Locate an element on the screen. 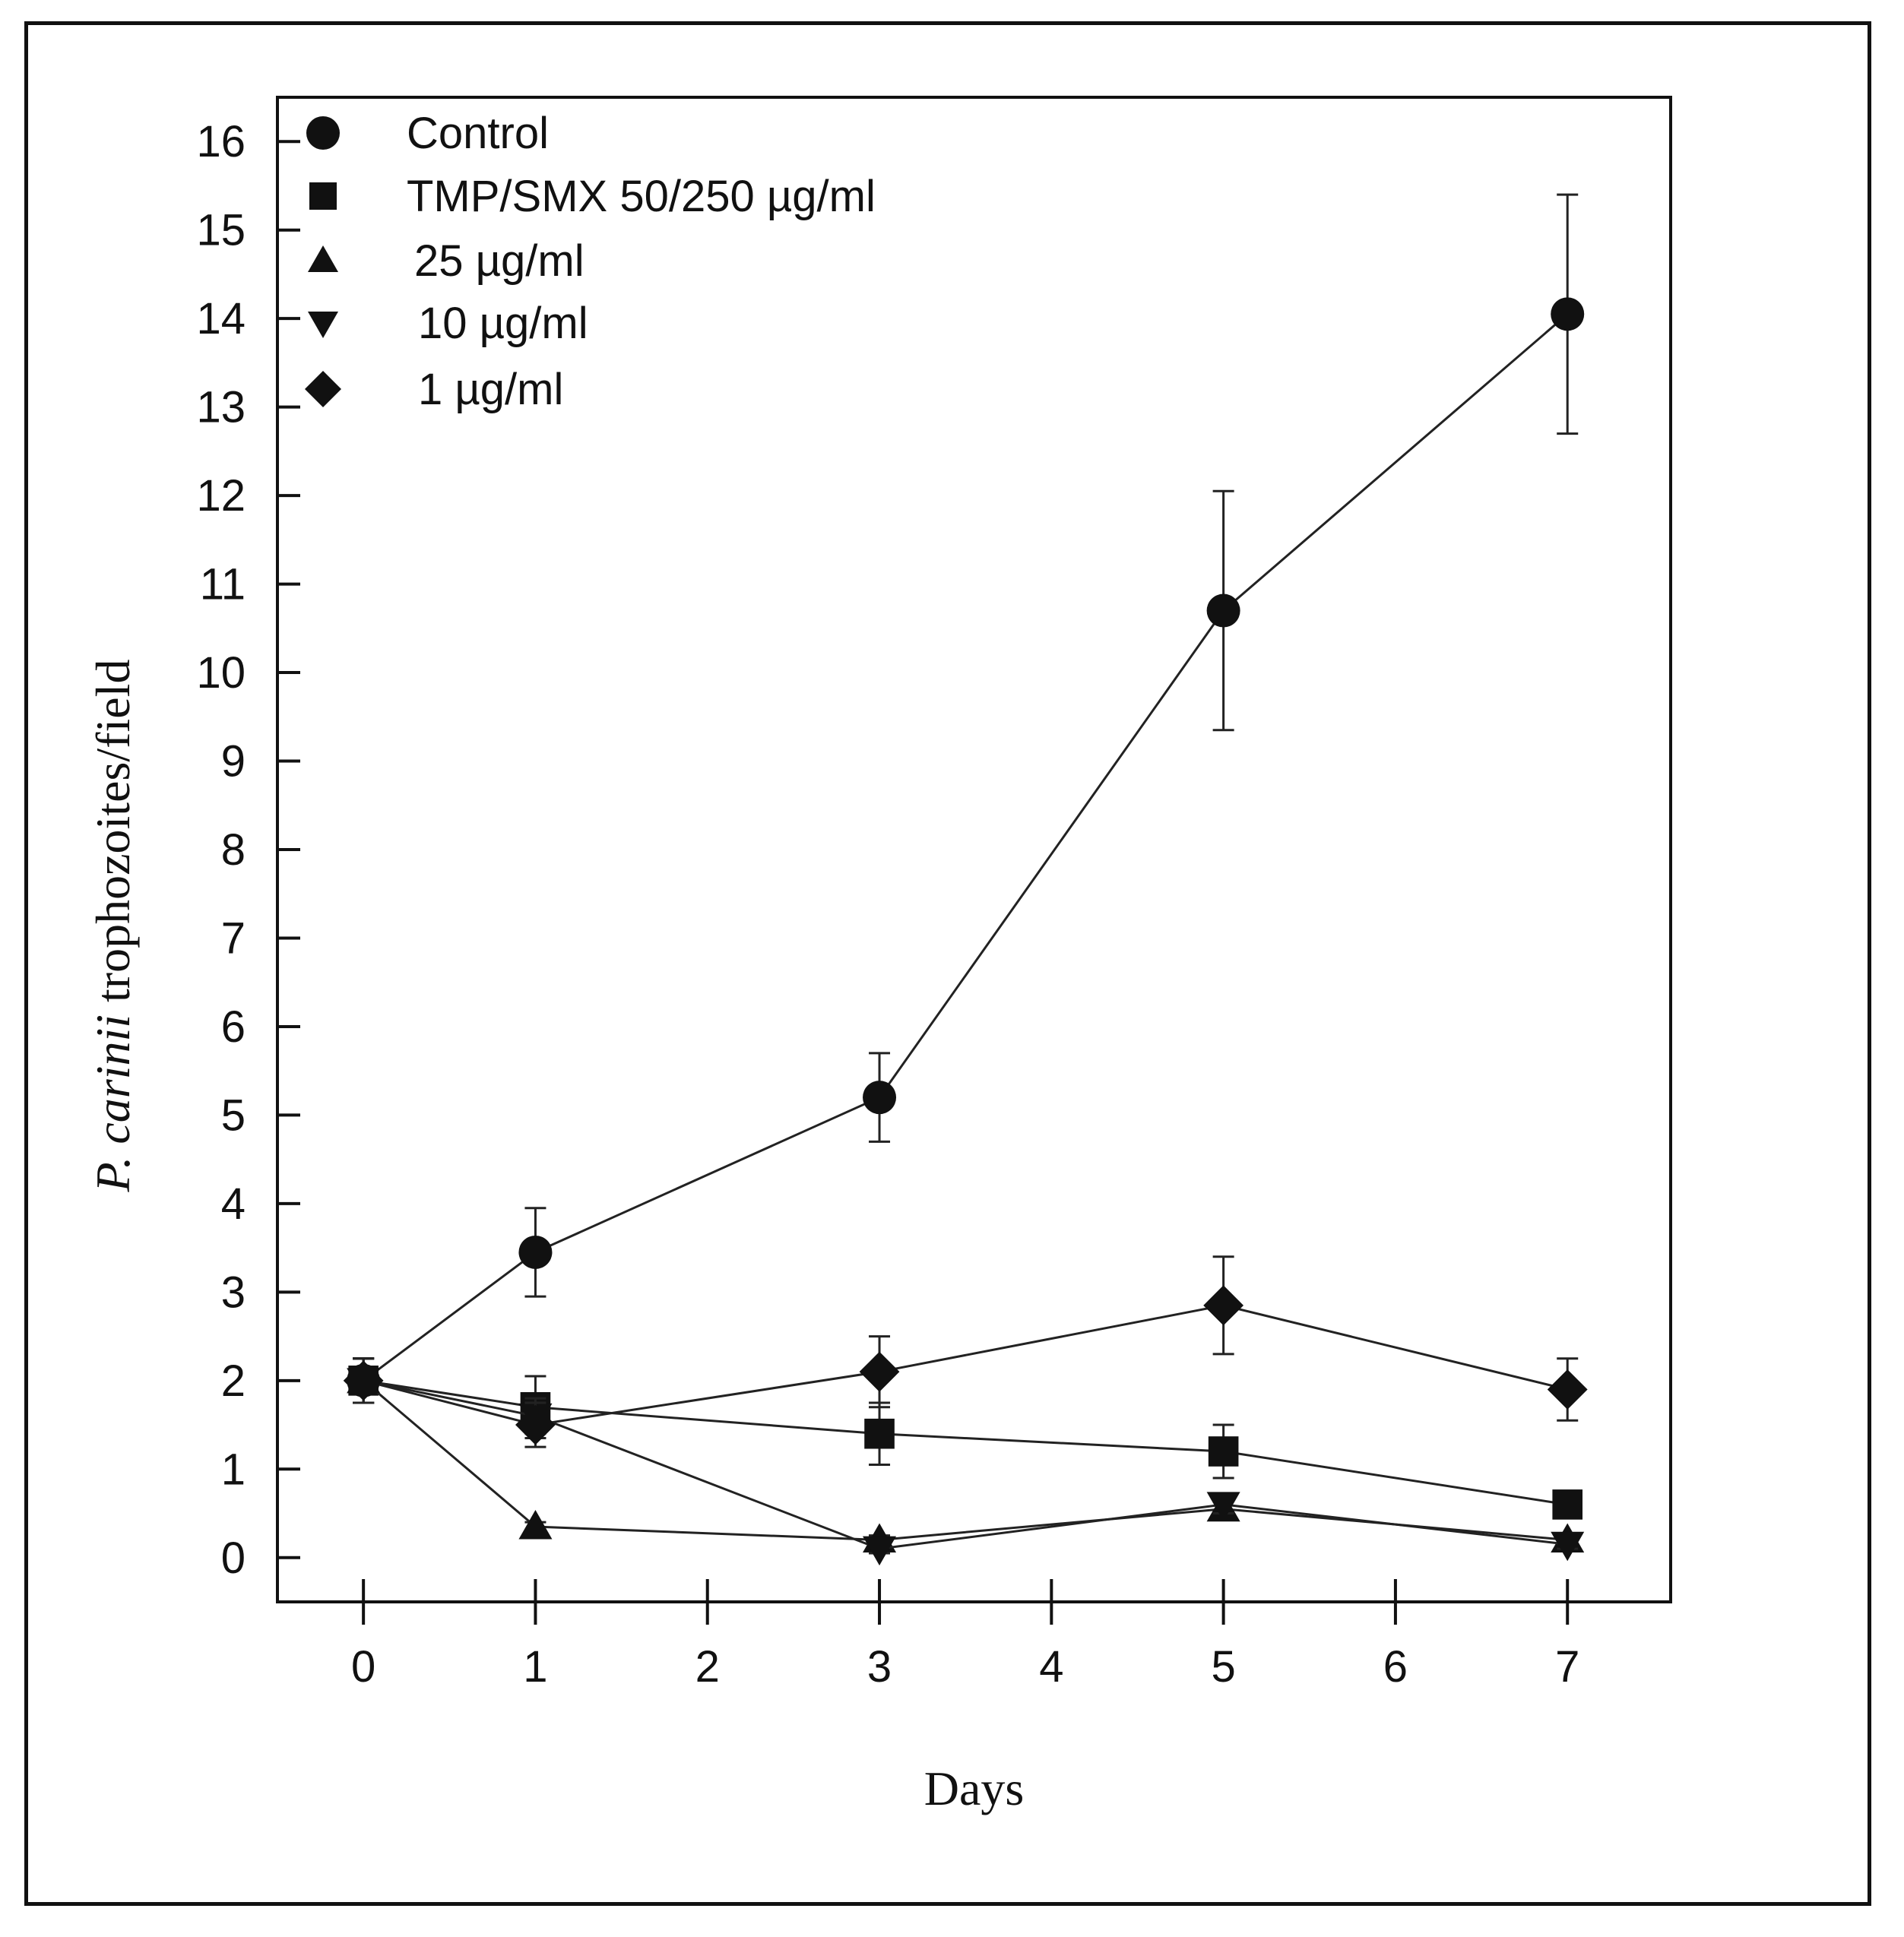 Image resolution: width=1904 pixels, height=1937 pixels. y-tick-label: 16 is located at coordinates (221, 141).